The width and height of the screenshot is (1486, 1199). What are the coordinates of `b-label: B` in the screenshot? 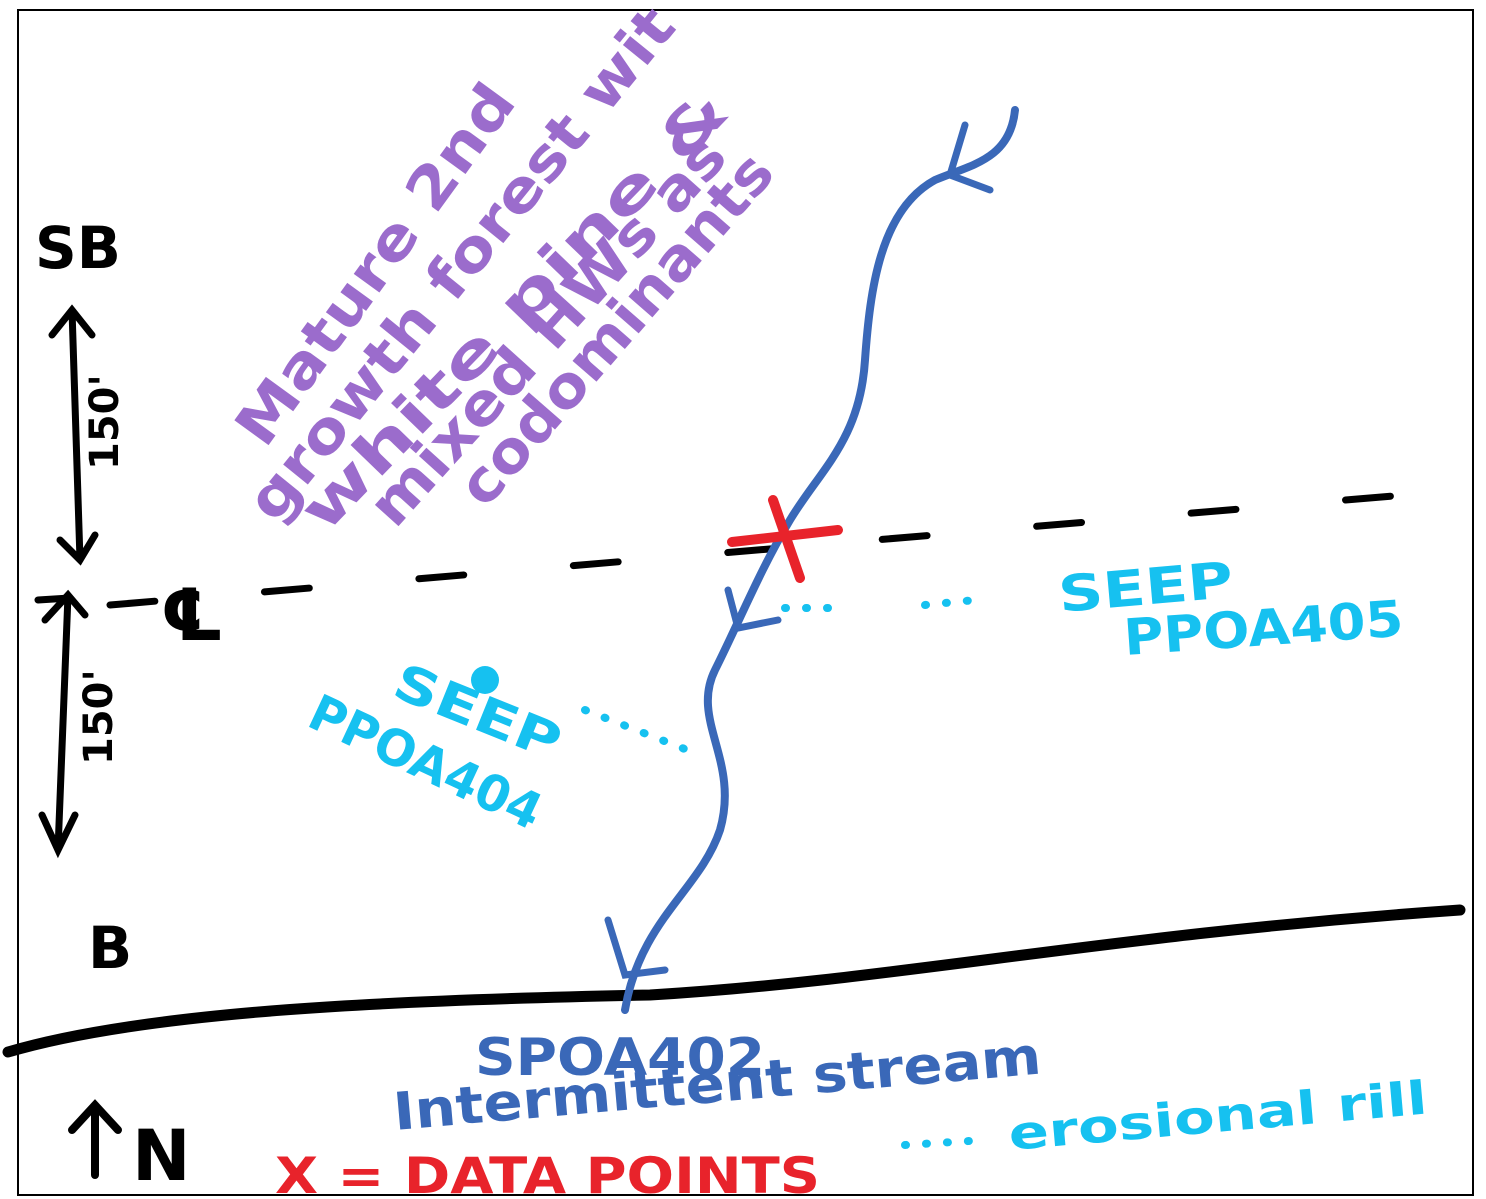 It's located at (110, 948).